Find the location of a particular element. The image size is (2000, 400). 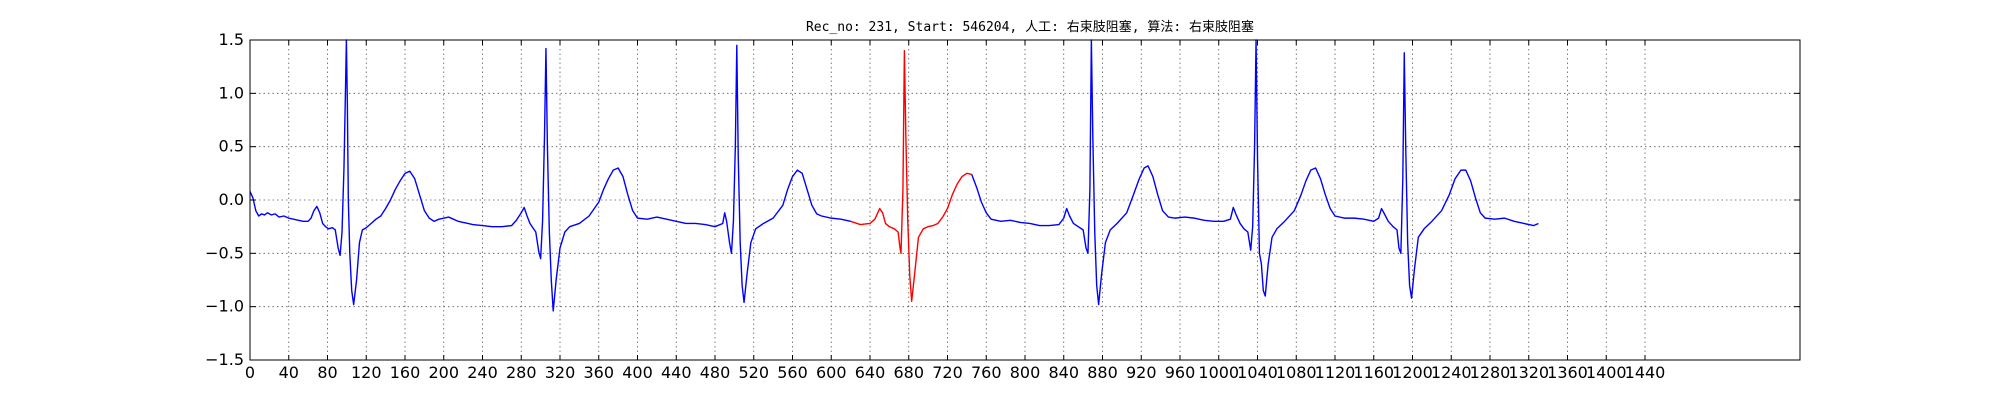

x-tick-label: 1120 is located at coordinates (1335, 372).